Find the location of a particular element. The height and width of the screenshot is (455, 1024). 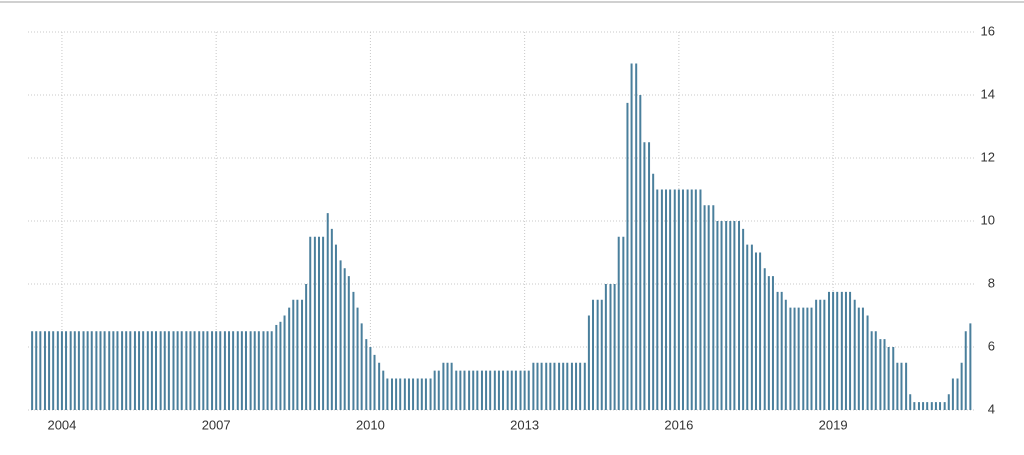

y-tick-label: 10 is located at coordinates (988, 219).